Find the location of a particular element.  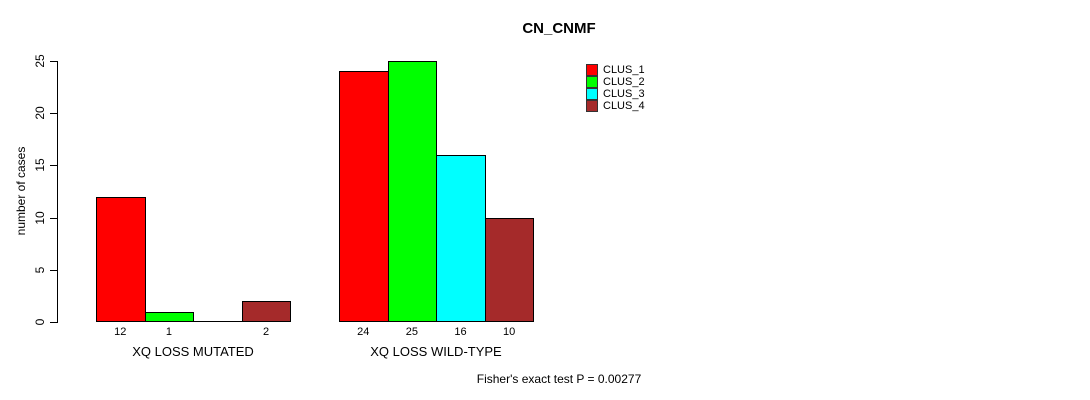

bar-clus_2-group1 is located at coordinates (169, 317).